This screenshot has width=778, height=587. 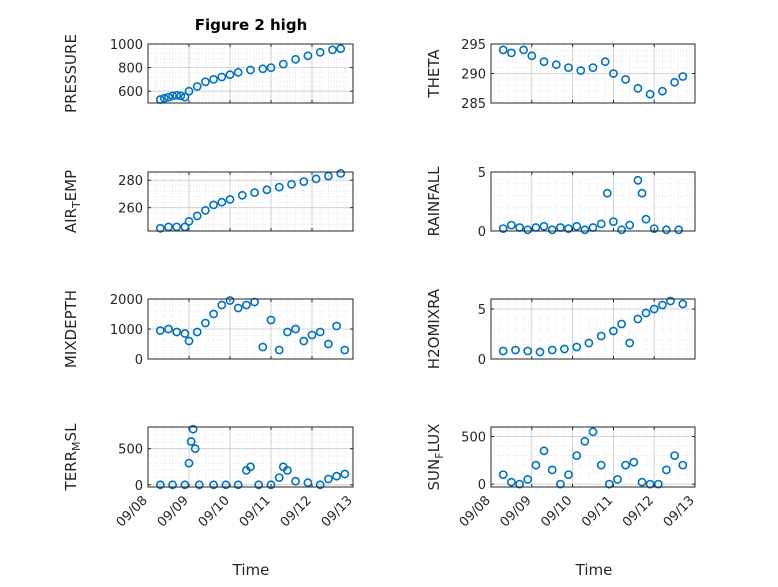 What do you see at coordinates (475, 511) in the screenshot?
I see `x-tick-label: 09/08` at bounding box center [475, 511].